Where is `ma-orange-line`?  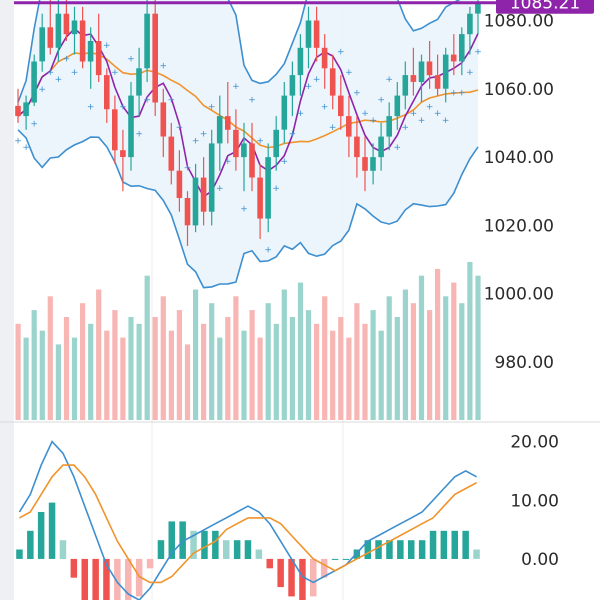
ma-orange-line is located at coordinates (248, 100).